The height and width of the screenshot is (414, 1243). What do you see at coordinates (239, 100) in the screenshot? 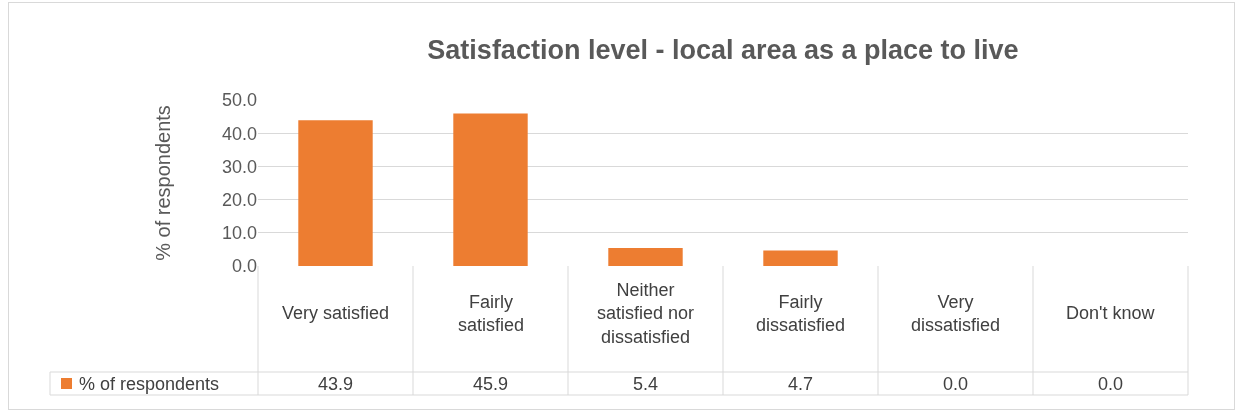
I see `y-tick-label: 50.0` at bounding box center [239, 100].